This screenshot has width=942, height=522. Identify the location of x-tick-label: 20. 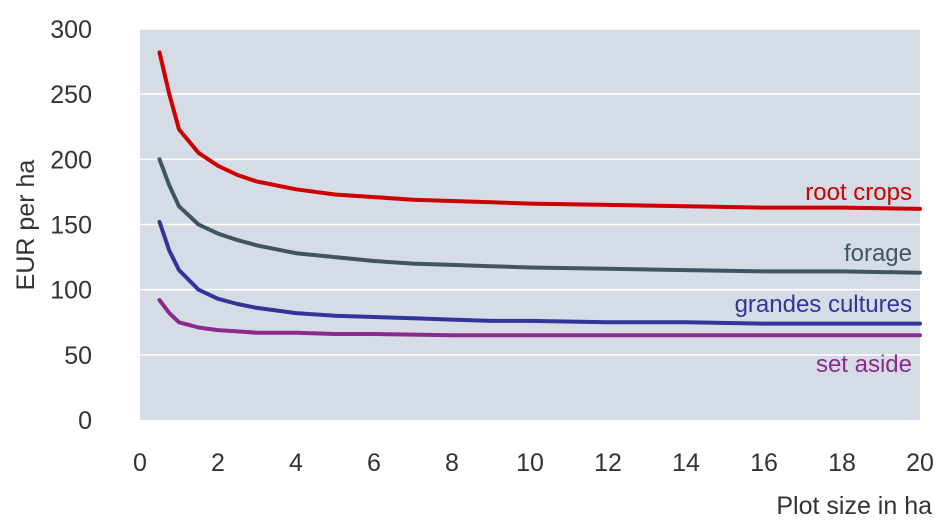
(920, 463).